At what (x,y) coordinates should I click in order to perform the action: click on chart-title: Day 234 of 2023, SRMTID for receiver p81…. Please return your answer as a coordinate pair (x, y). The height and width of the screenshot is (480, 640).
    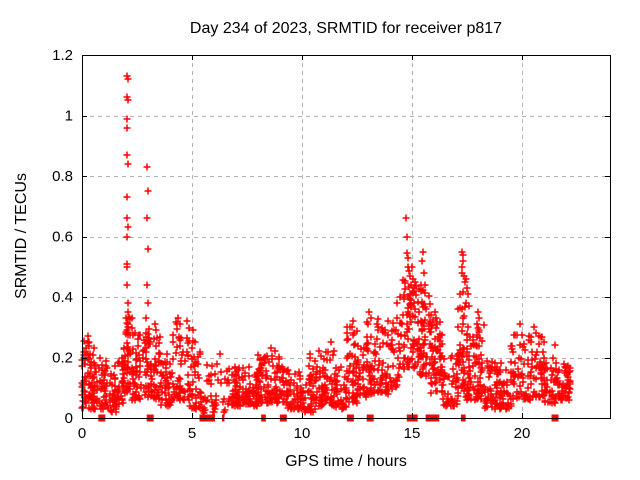
    Looking at the image, I should click on (346, 28).